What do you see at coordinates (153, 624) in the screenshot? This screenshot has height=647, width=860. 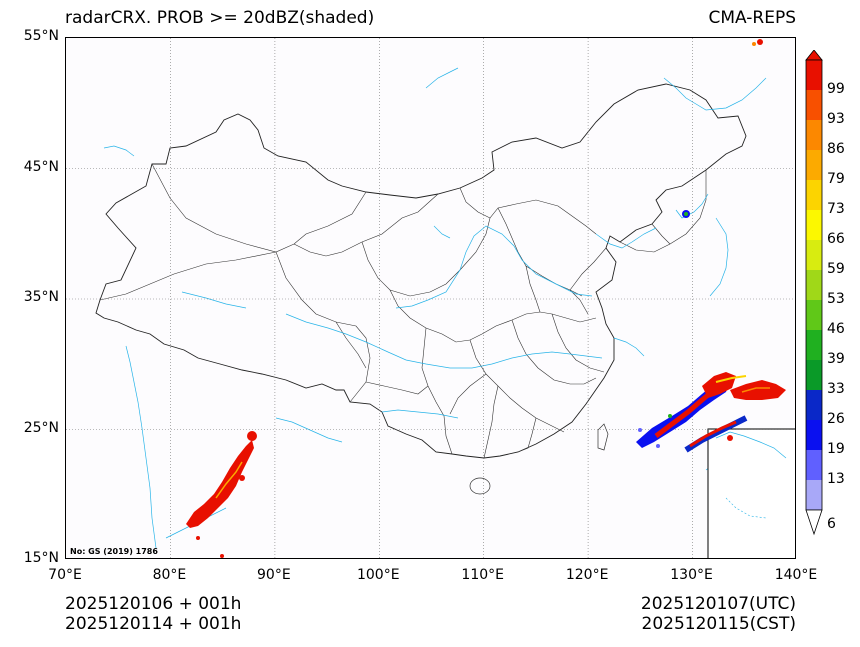 I see `init-time-cst: 2025120114 + 001h` at bounding box center [153, 624].